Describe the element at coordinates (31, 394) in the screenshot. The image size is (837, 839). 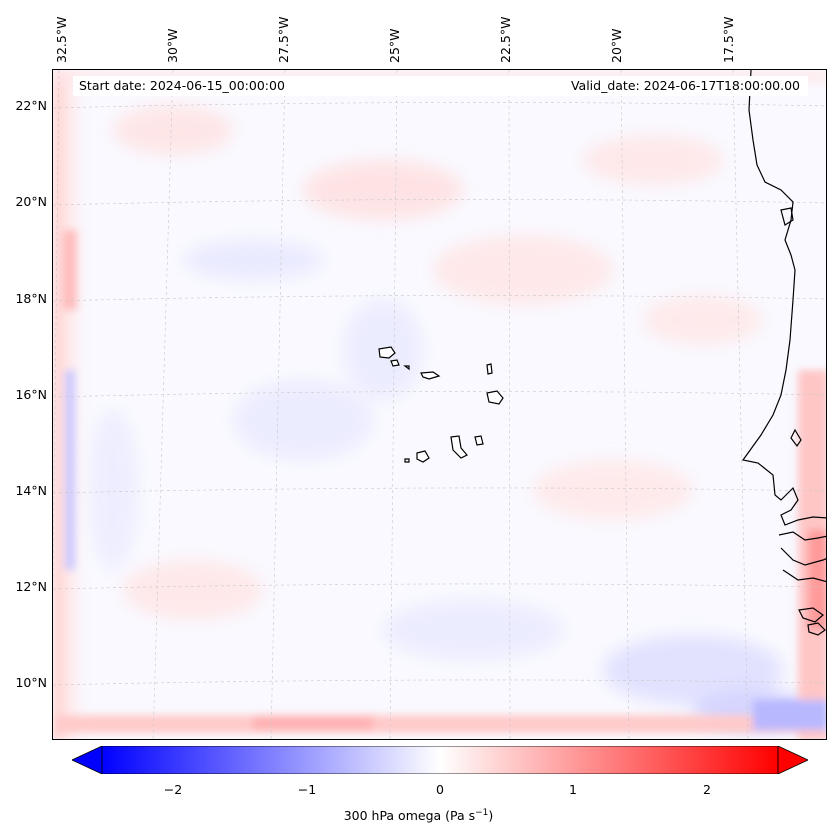
I see `lat-label-16n: 16°N` at that location.